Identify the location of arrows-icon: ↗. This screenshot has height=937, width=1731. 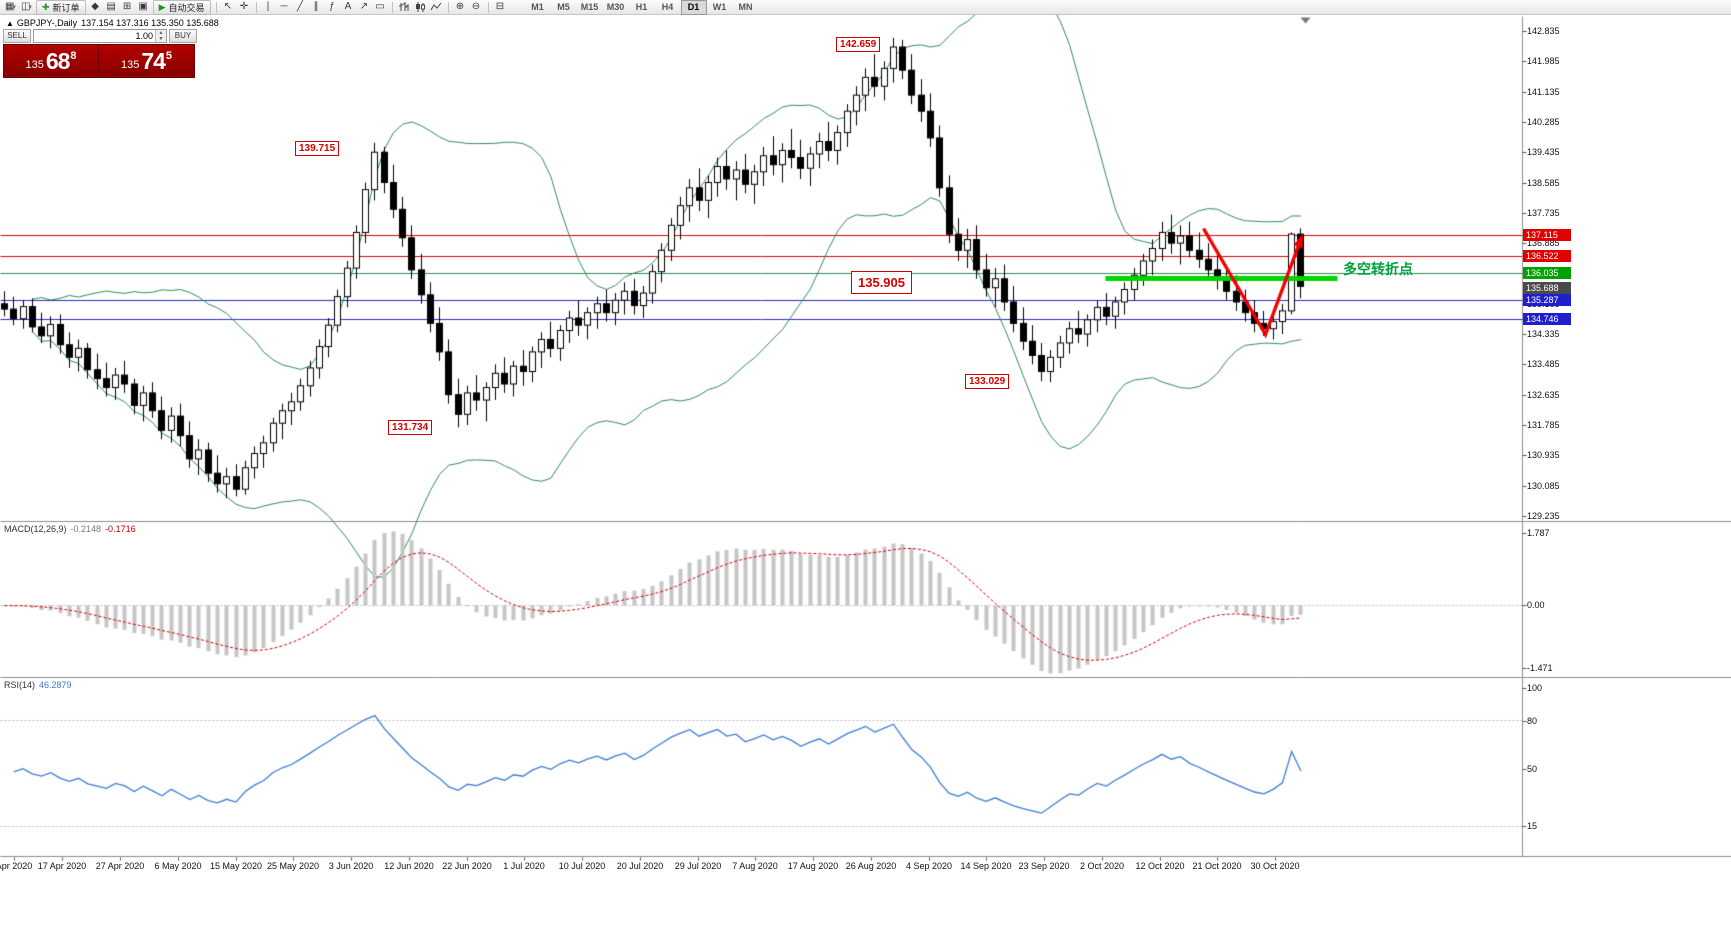
(364, 6).